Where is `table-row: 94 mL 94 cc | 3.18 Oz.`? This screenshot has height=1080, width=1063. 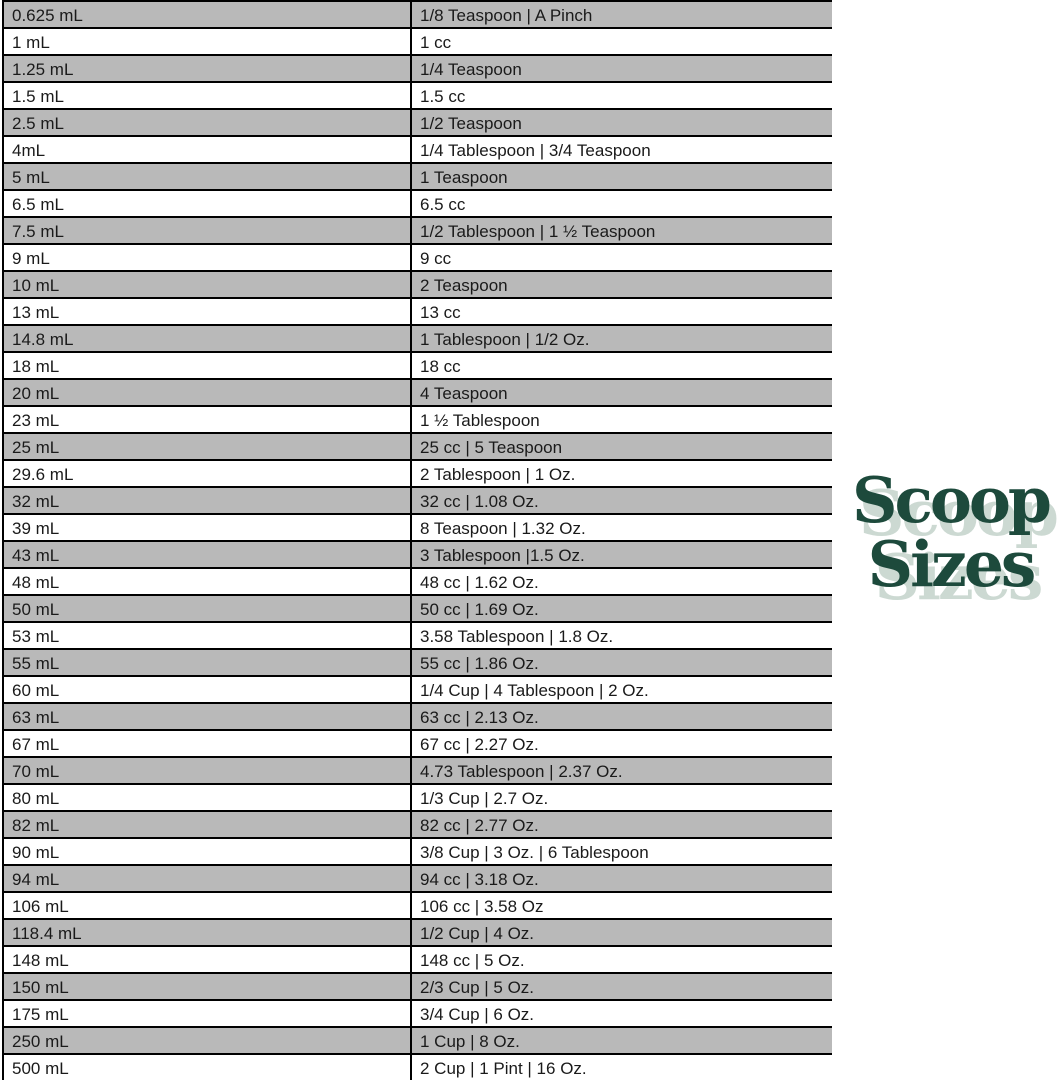
table-row: 94 mL 94 cc | 3.18 Oz. is located at coordinates (417, 877).